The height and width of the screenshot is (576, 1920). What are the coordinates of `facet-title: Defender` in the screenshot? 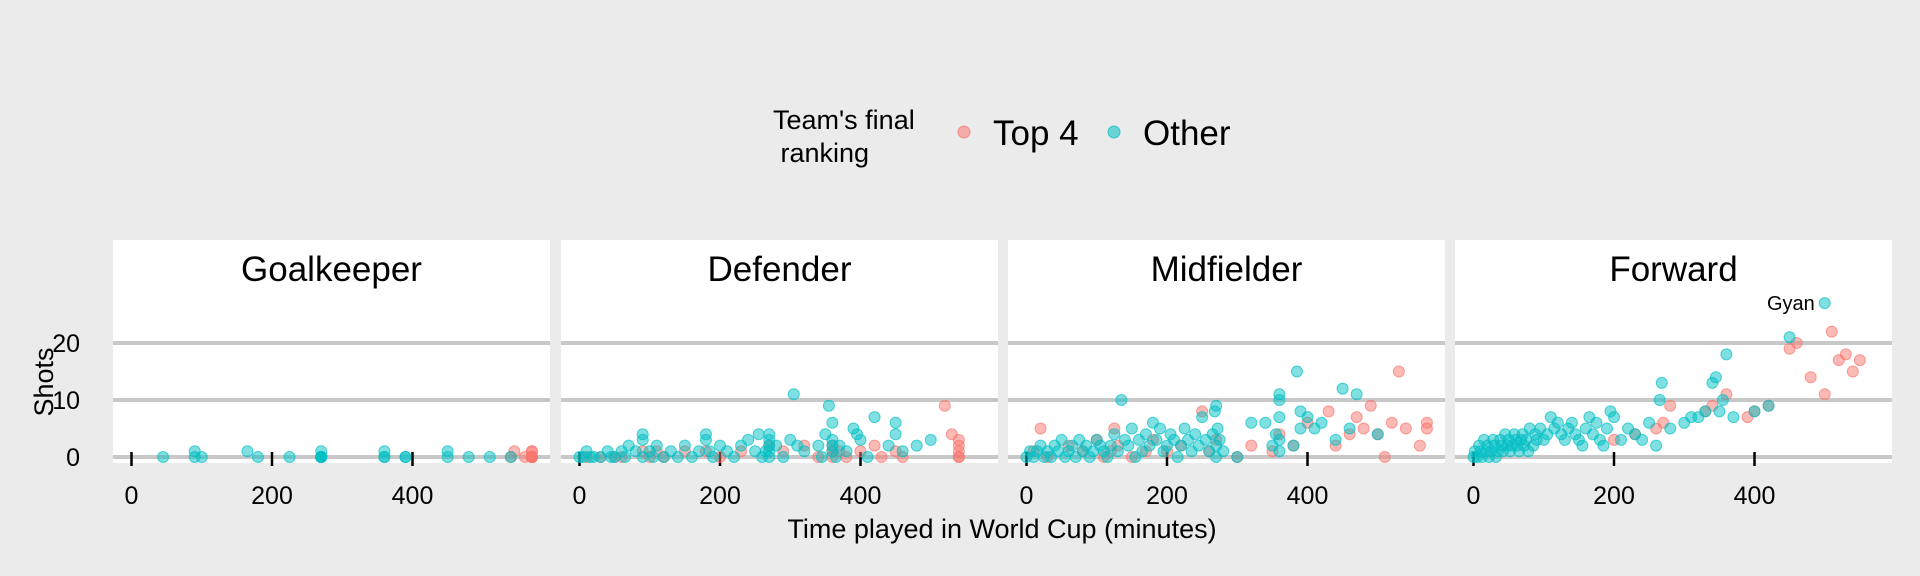 It's located at (780, 269).